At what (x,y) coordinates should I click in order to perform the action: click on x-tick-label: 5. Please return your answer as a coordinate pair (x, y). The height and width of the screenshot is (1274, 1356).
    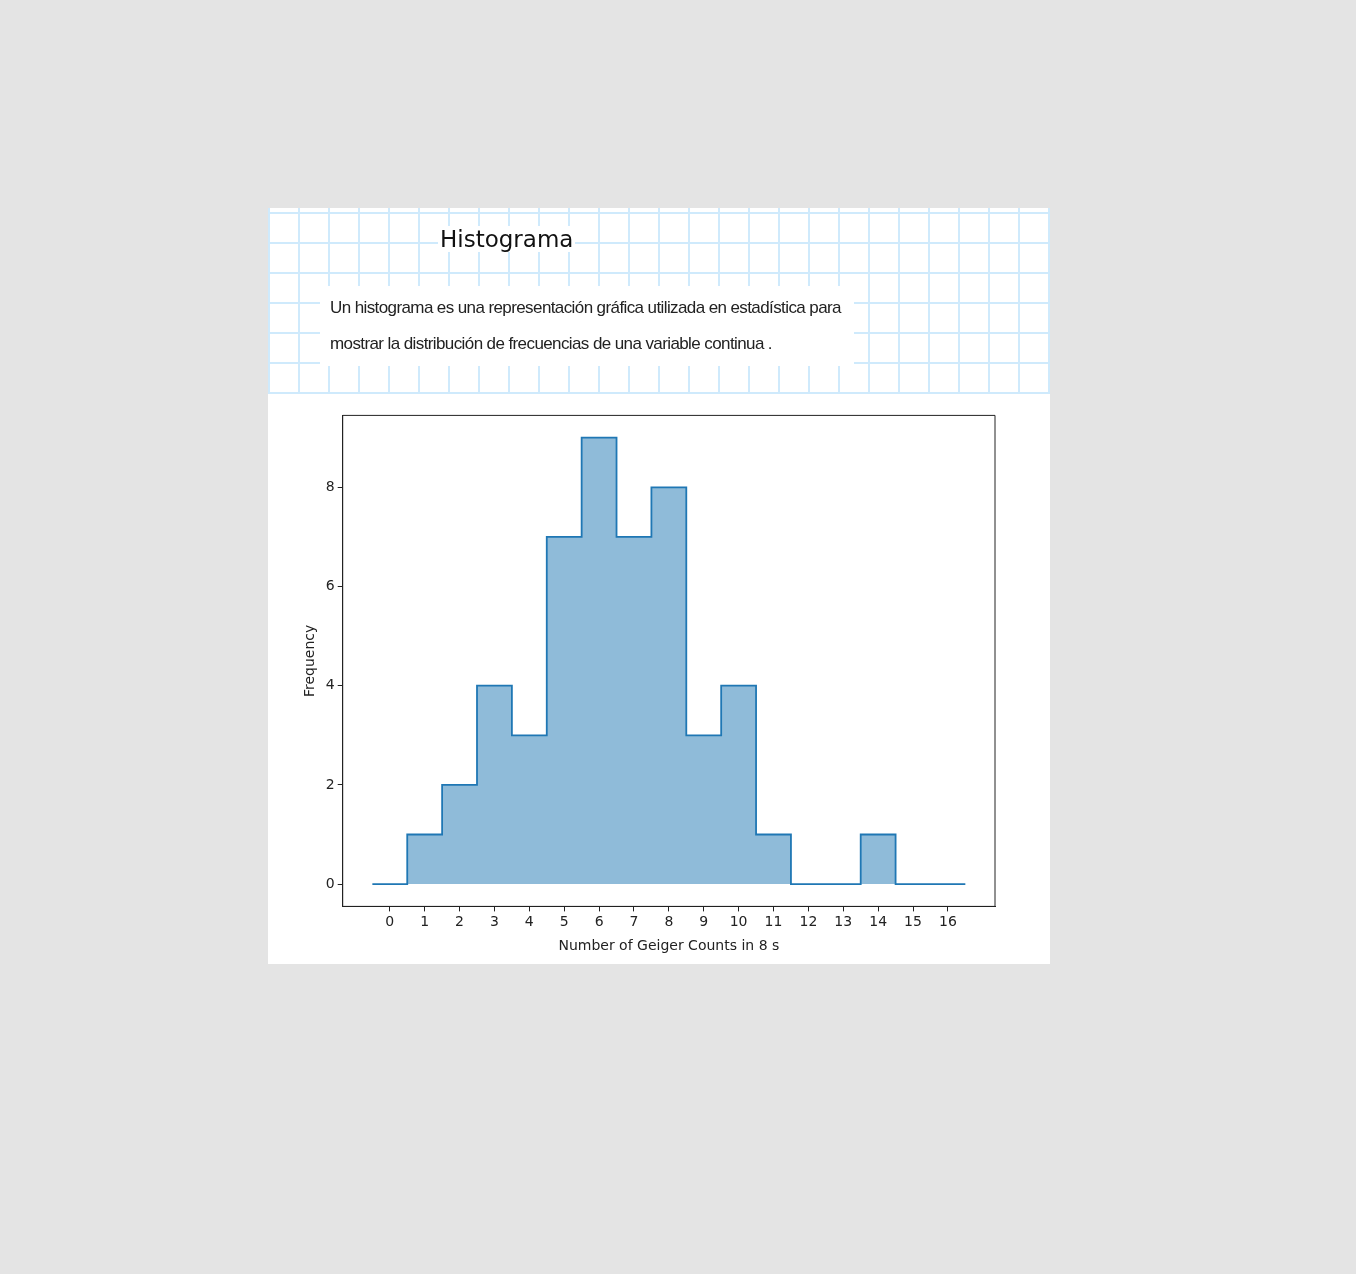
    Looking at the image, I should click on (564, 921).